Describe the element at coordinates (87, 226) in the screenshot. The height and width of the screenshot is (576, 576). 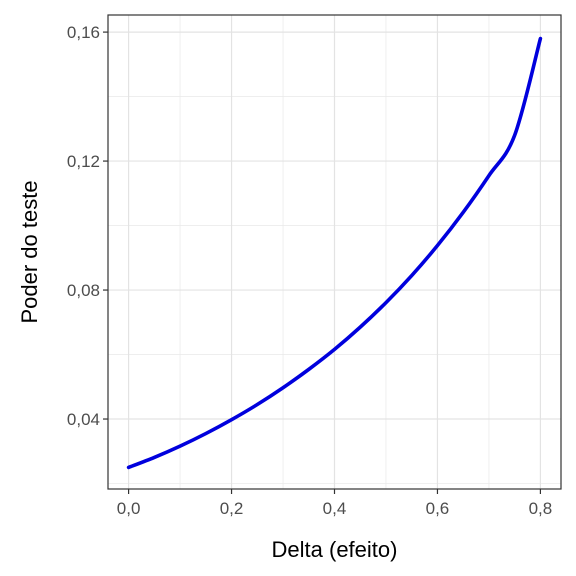
I see `y-axis-ticks: 0,04 0,08 0,12 0,16` at that location.